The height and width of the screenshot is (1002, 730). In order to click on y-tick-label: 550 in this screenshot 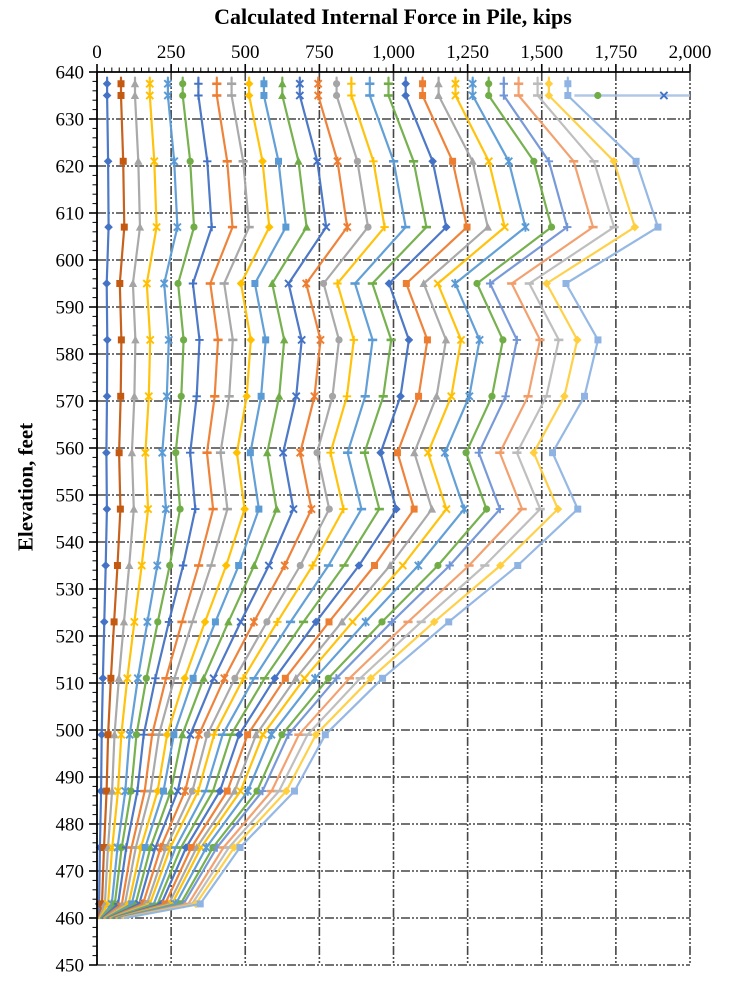, I will do `click(70, 496)`.